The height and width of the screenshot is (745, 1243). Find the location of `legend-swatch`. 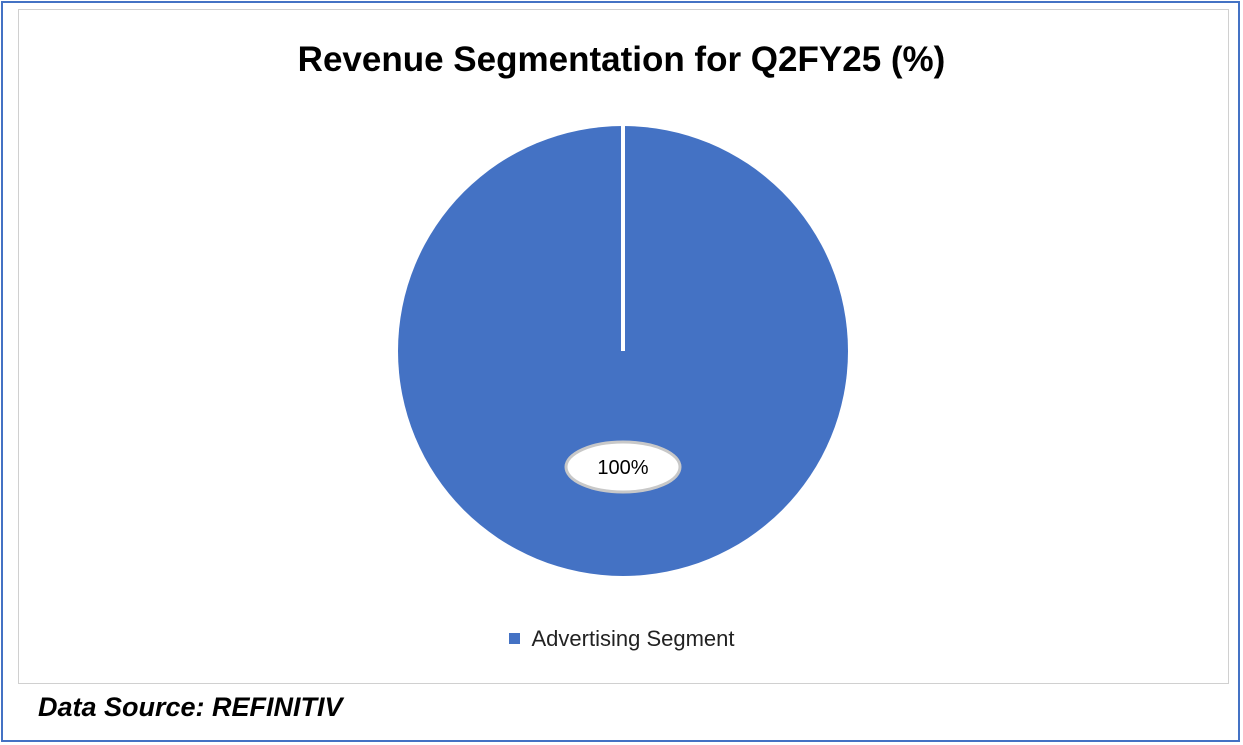

legend-swatch is located at coordinates (514, 638).